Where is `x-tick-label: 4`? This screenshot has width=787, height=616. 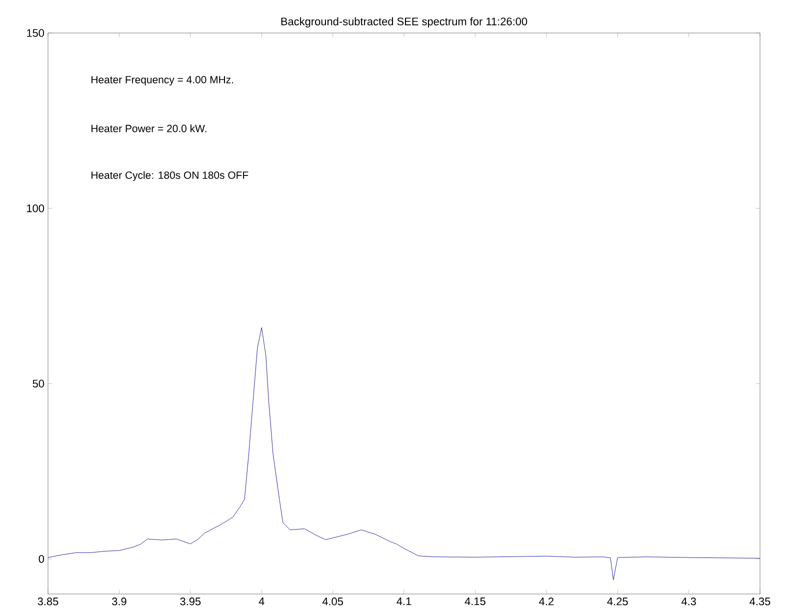
x-tick-label: 4 is located at coordinates (261, 602).